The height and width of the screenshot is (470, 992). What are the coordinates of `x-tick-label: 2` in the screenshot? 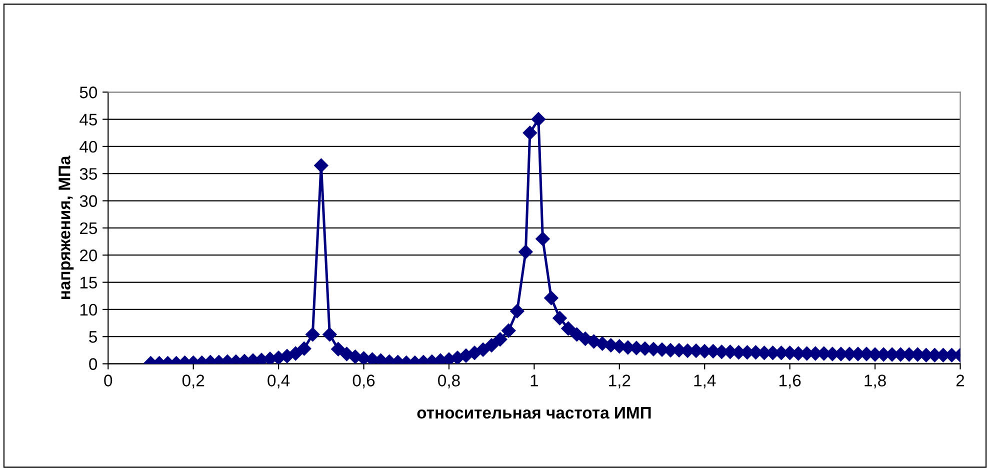 It's located at (960, 380).